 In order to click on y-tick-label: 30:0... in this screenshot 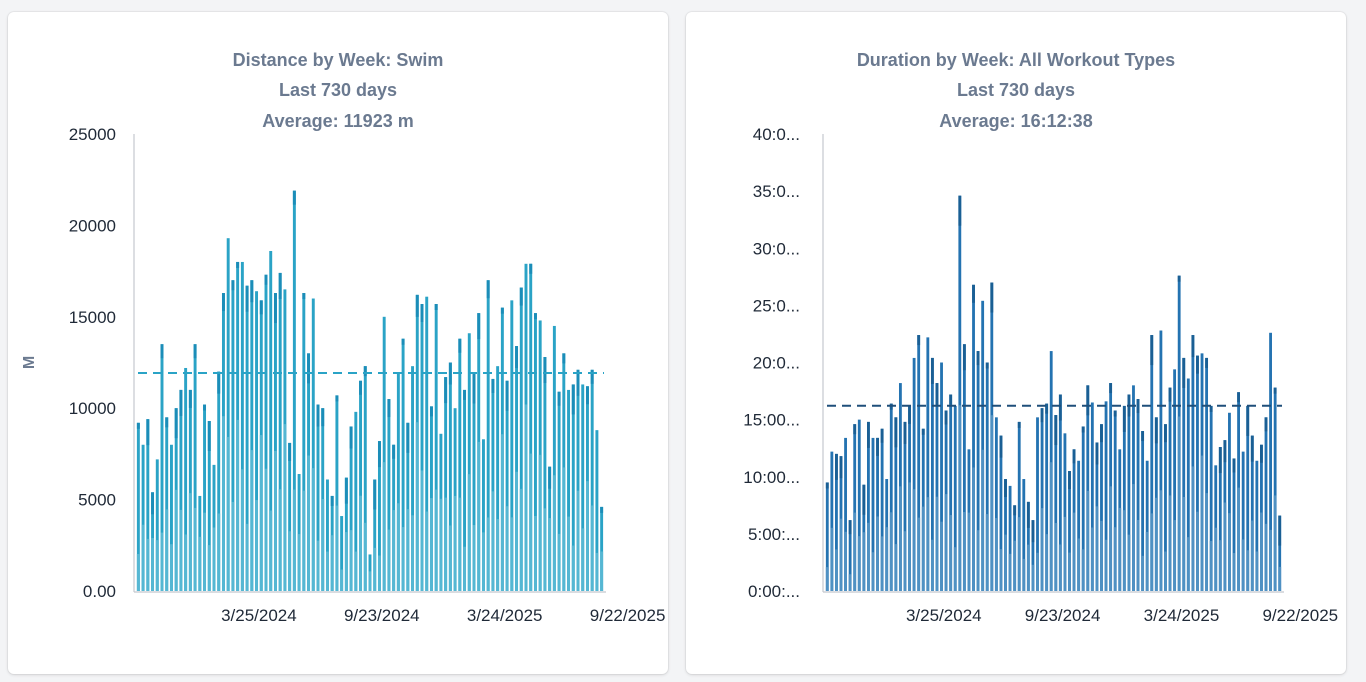, I will do `click(776, 248)`.